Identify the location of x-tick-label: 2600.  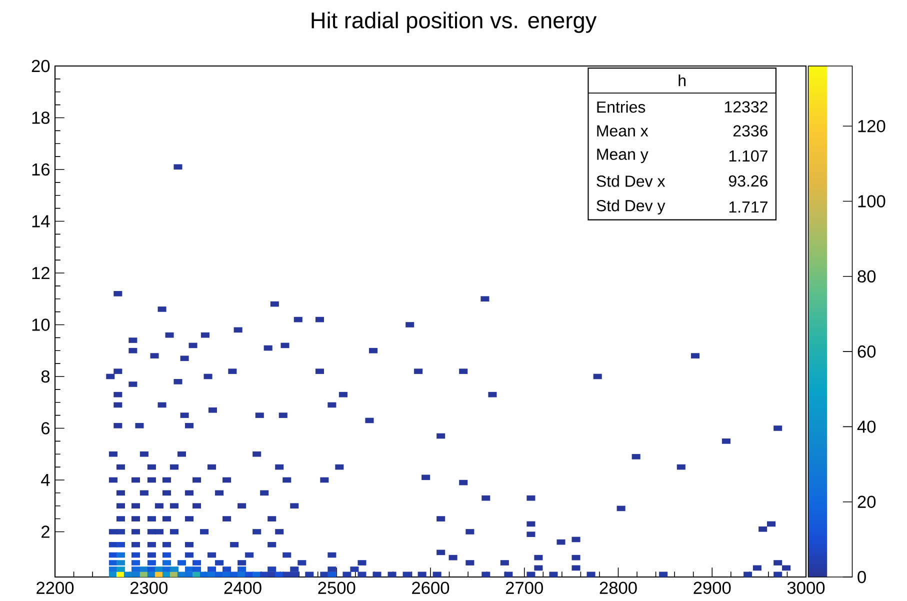
(431, 588).